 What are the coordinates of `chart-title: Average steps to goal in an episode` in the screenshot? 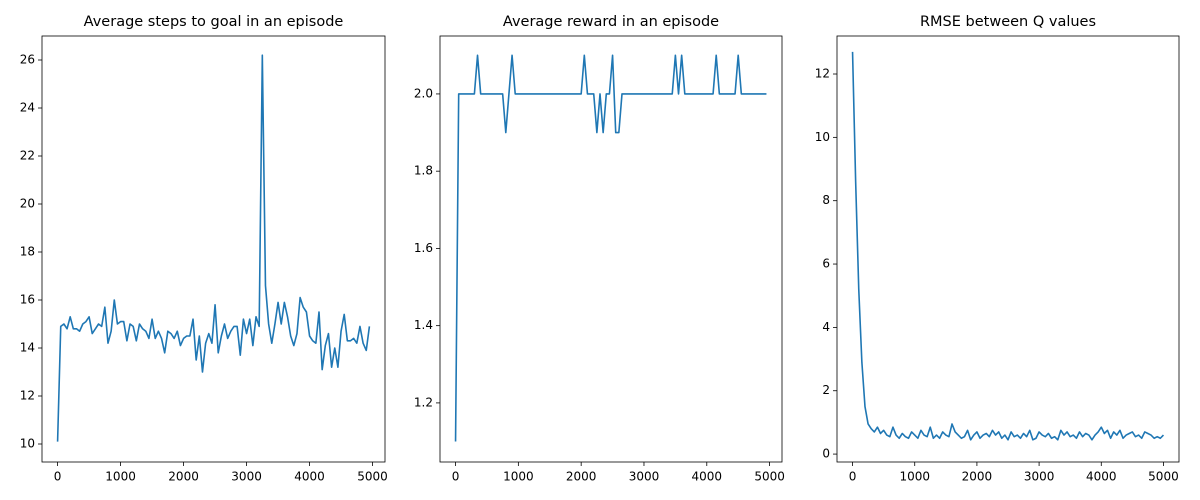 It's located at (214, 22).